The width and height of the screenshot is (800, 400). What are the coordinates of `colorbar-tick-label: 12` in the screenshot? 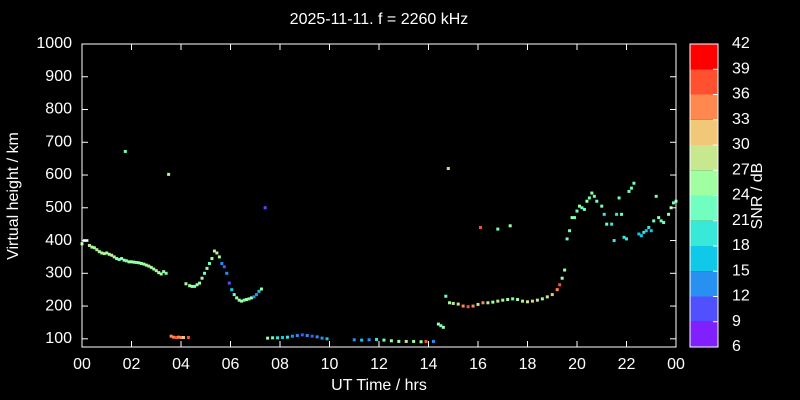 It's located at (741, 296).